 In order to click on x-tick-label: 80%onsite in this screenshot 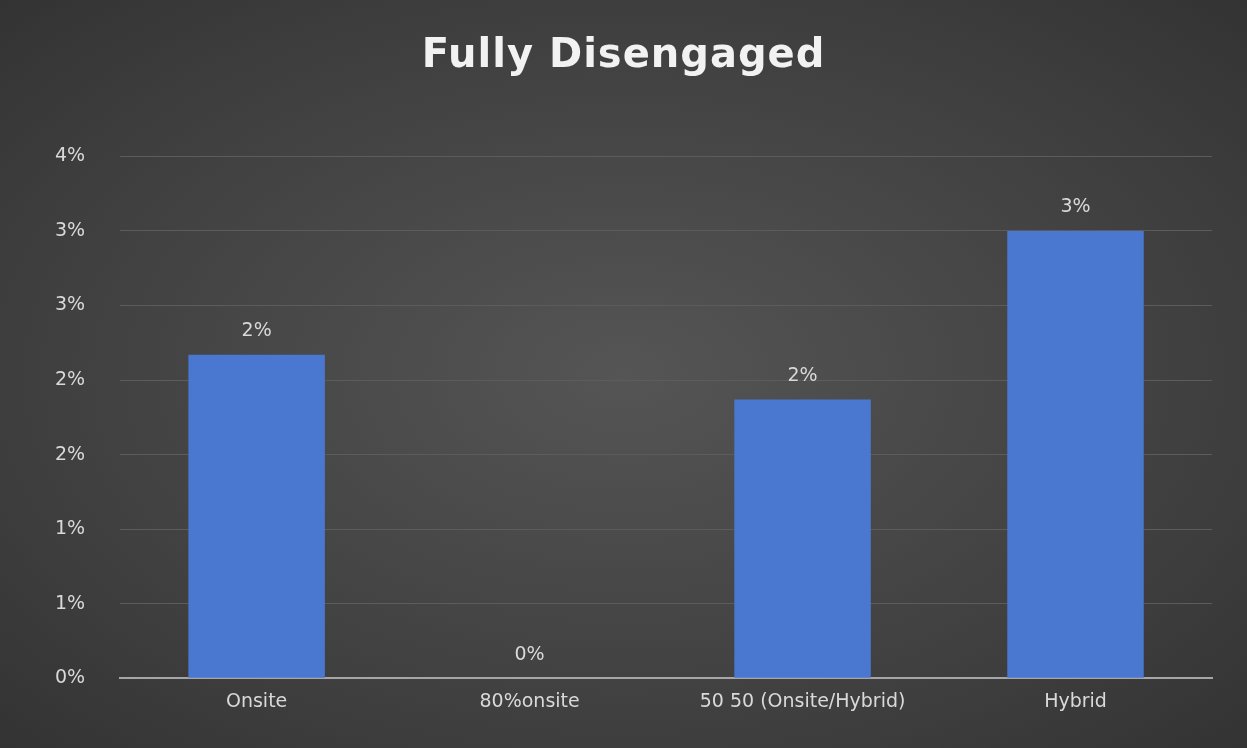, I will do `click(529, 699)`.